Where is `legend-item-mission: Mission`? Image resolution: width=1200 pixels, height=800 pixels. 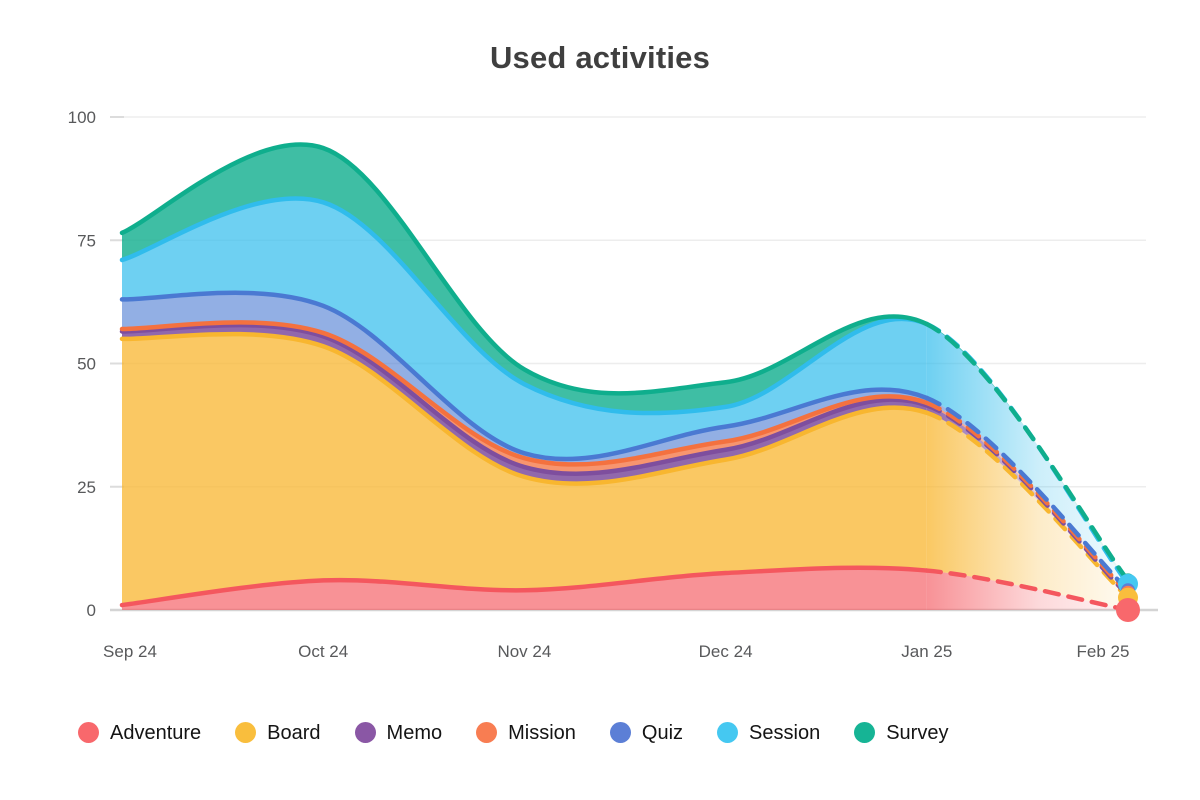
legend-item-mission: Mission is located at coordinates (526, 732).